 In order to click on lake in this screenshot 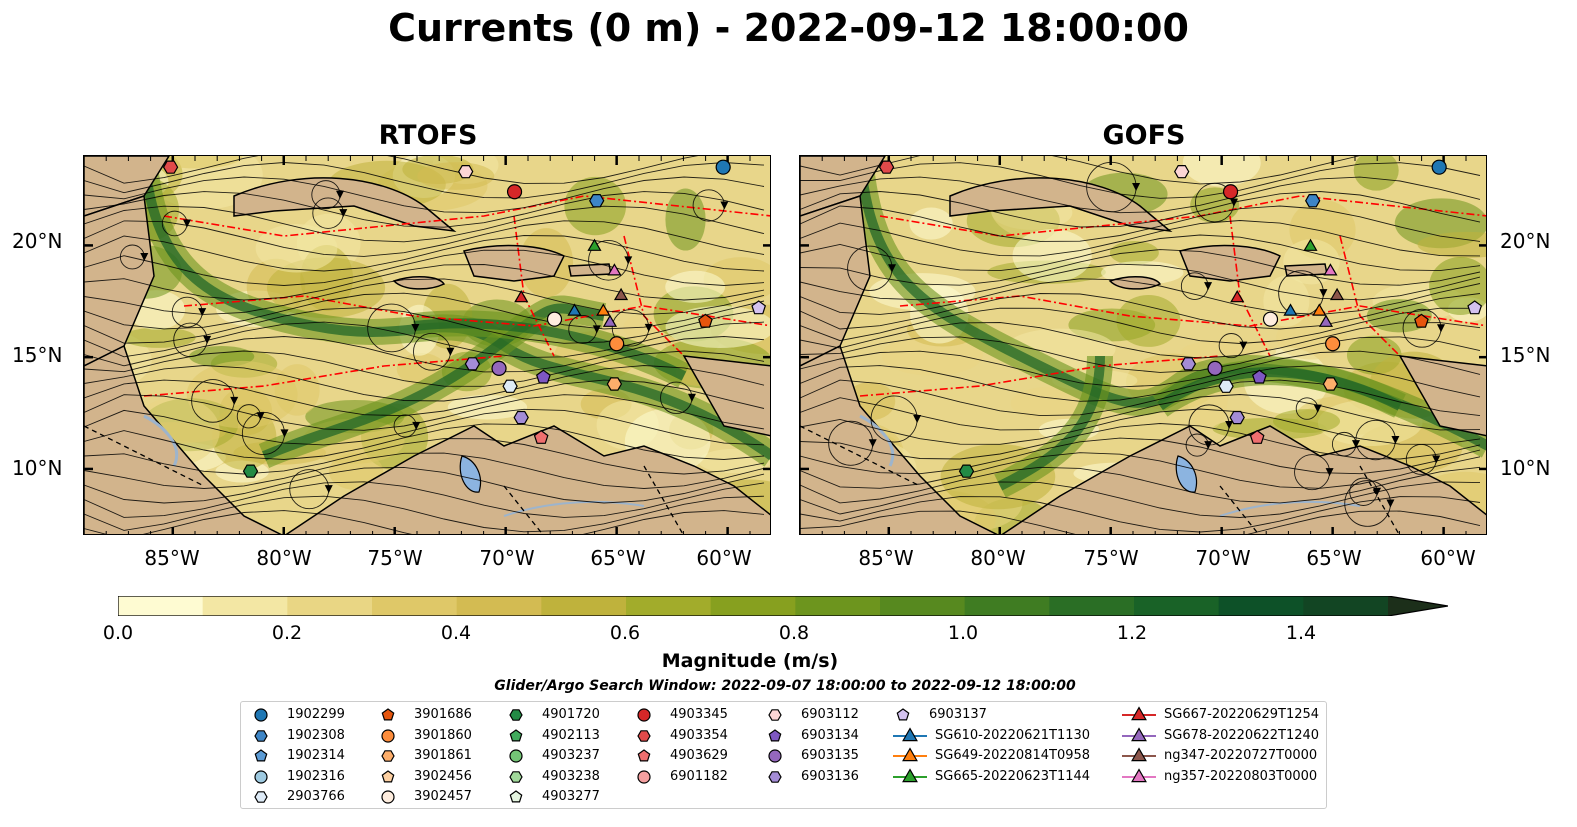, I will do `click(470, 474)`.